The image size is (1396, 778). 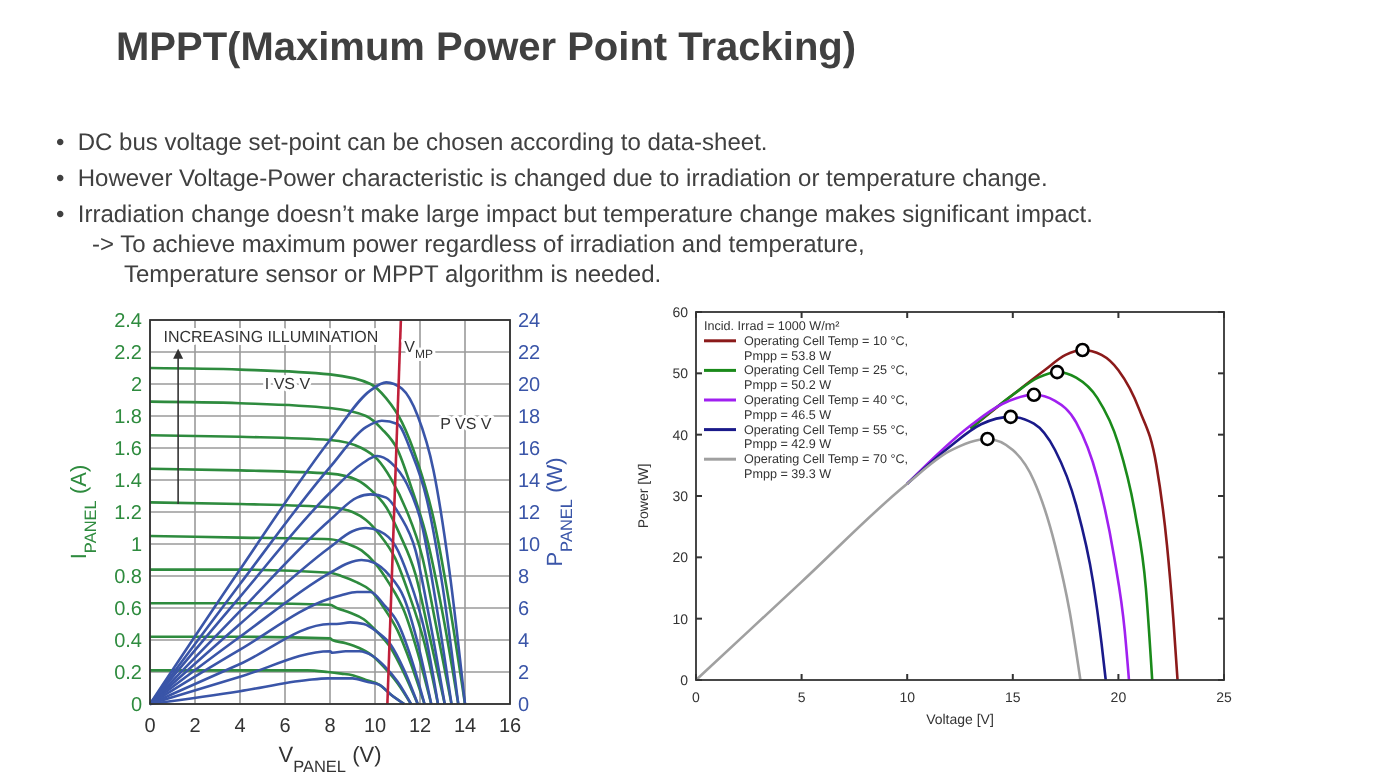 What do you see at coordinates (524, 674) in the screenshot?
I see `y2-tick-label: 2` at bounding box center [524, 674].